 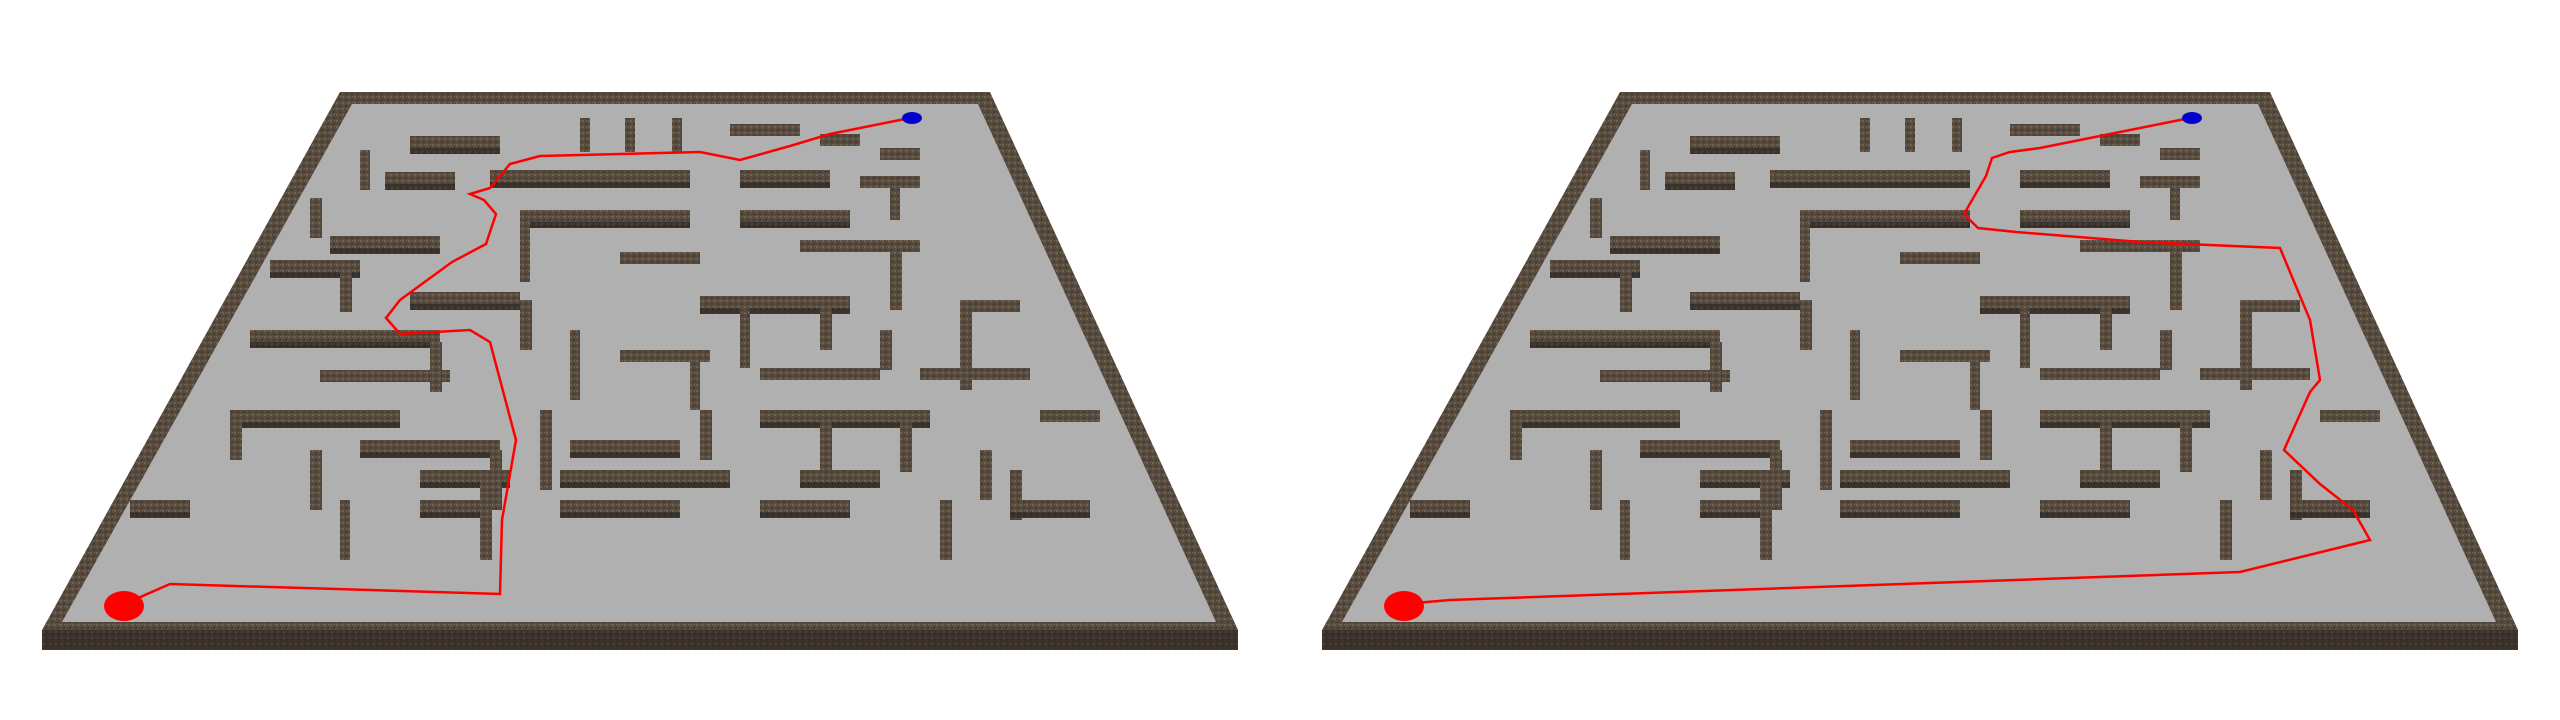 What do you see at coordinates (640, 640) in the screenshot?
I see `left-maze-frame-front` at bounding box center [640, 640].